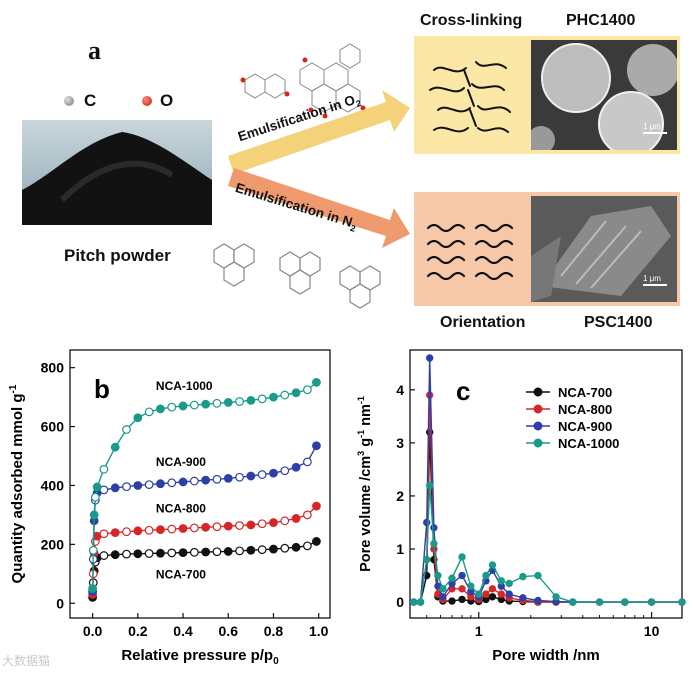  What do you see at coordinates (319, 208) in the screenshot?
I see `arrow-n2` at bounding box center [319, 208].